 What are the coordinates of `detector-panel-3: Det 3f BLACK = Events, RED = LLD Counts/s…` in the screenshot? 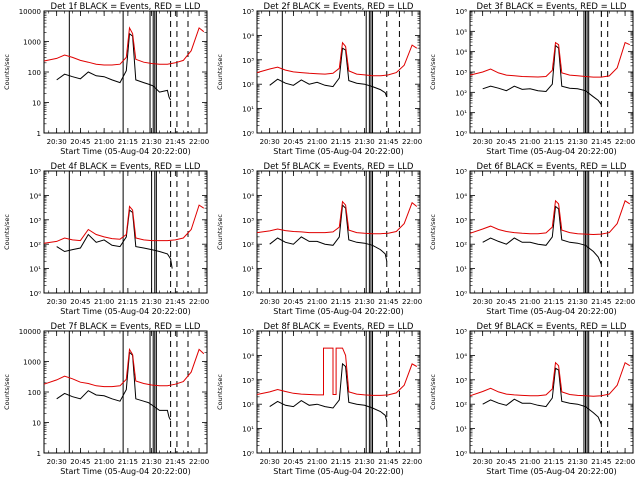 It's located at (532, 80).